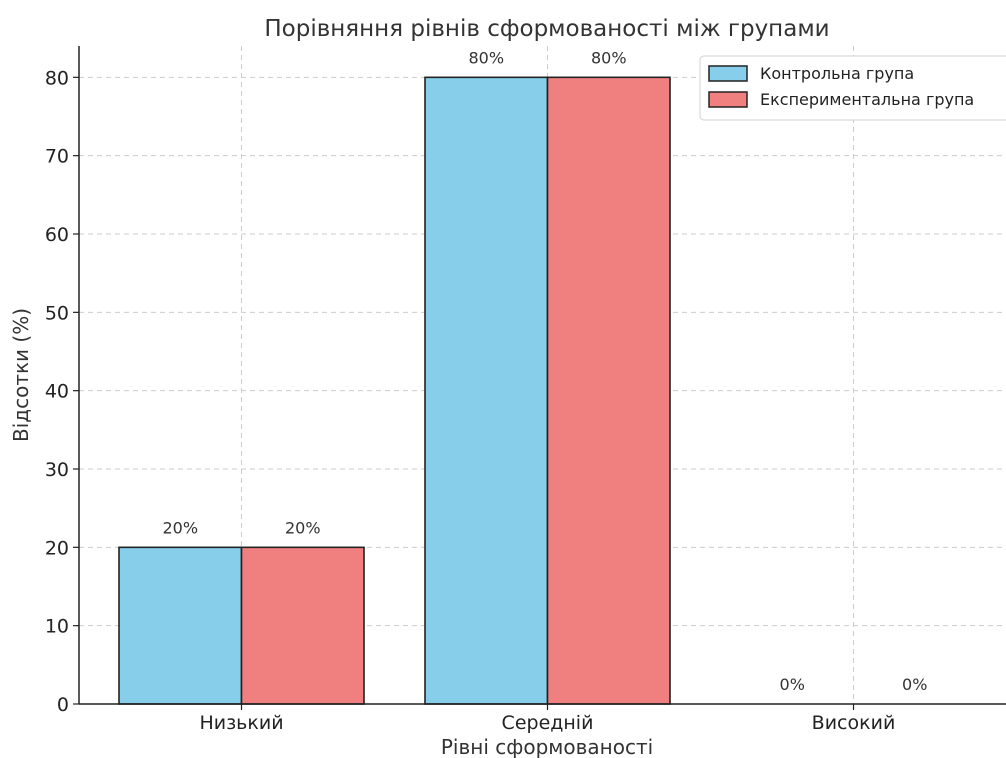  What do you see at coordinates (57, 470) in the screenshot?
I see `y-tick-label: 30` at bounding box center [57, 470].